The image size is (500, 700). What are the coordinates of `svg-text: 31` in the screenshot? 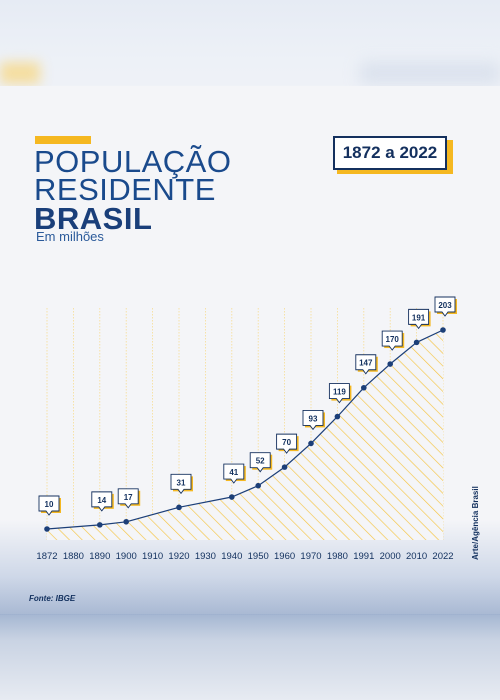 It's located at (181, 482).